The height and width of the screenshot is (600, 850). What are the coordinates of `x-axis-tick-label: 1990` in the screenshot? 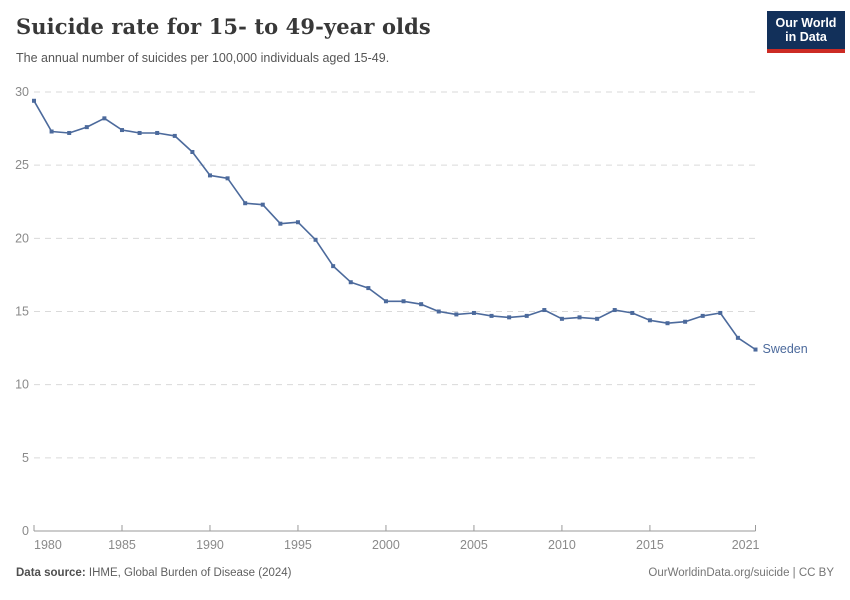 It's located at (210, 545).